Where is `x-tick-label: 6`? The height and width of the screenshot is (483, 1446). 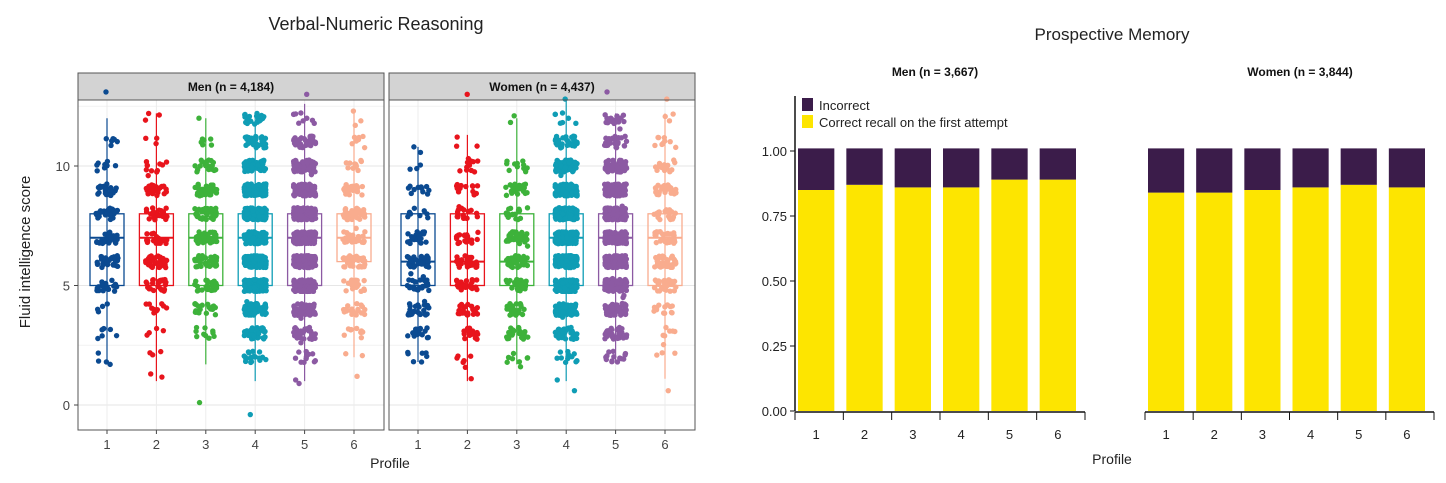
x-tick-label: 6 is located at coordinates (353, 444).